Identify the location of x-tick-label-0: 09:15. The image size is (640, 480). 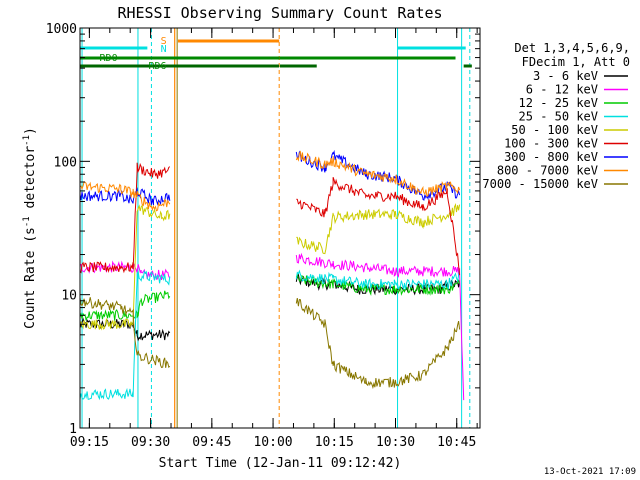
(89, 442).